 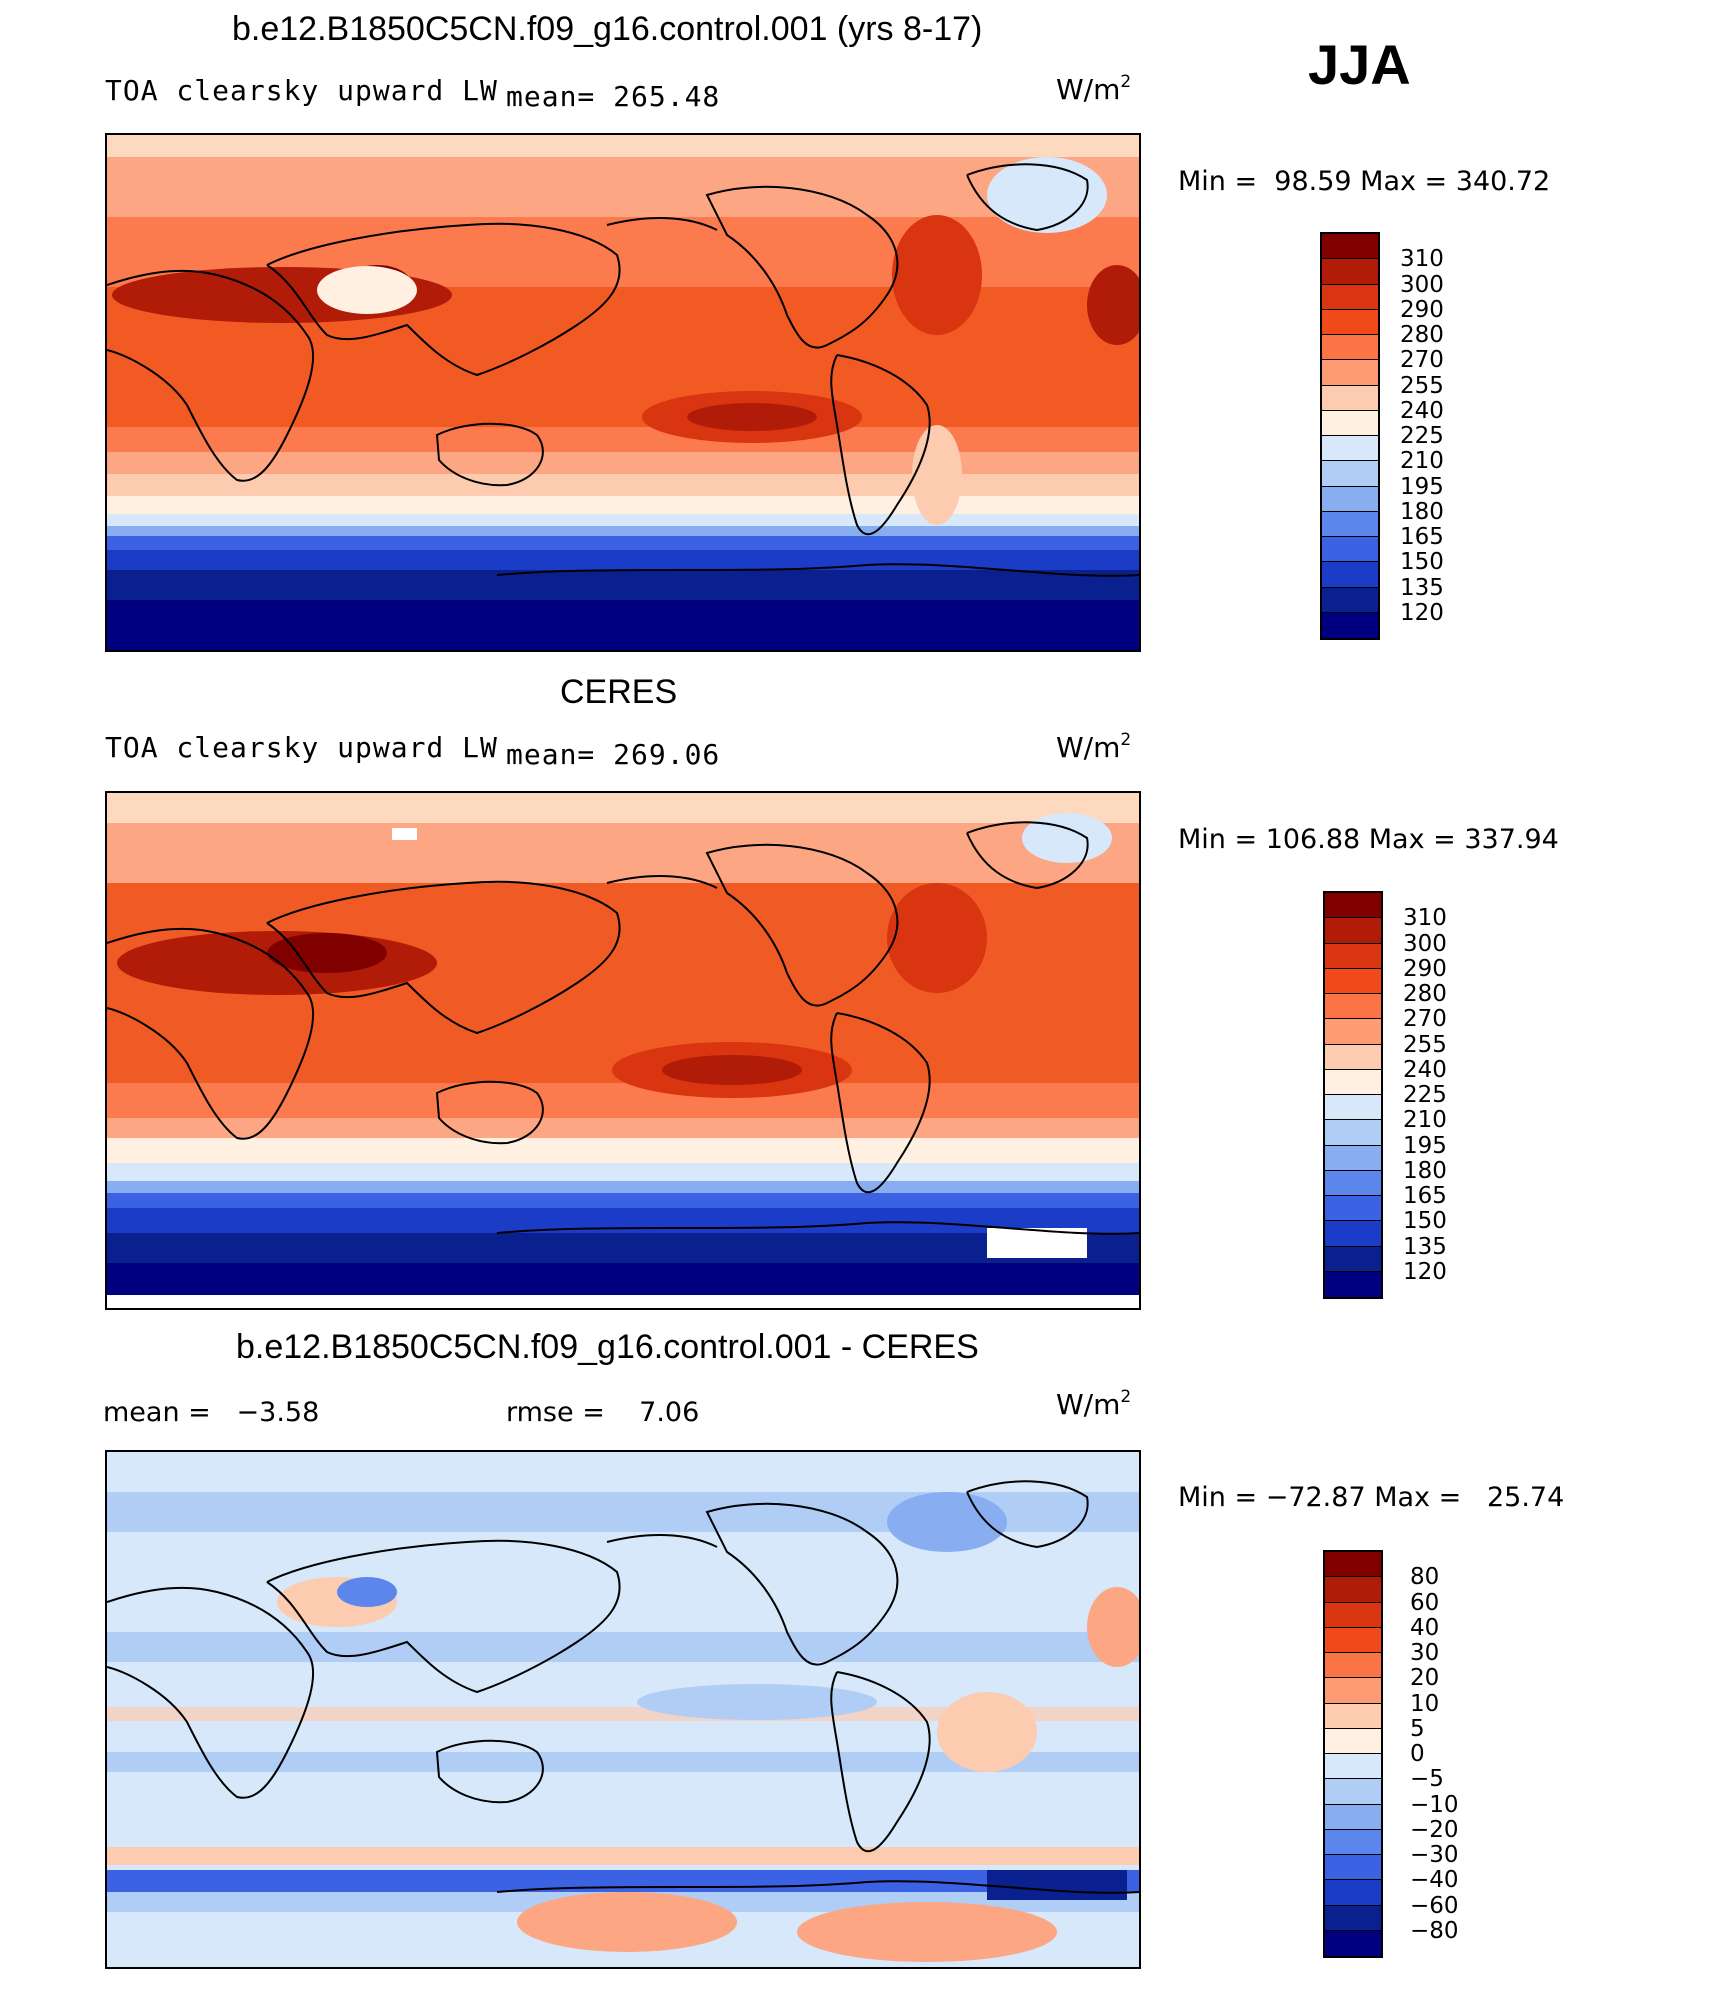 I want to click on panel-3-minmax: Min = −72.87 Max = 25.74, so click(x=1371, y=1497).